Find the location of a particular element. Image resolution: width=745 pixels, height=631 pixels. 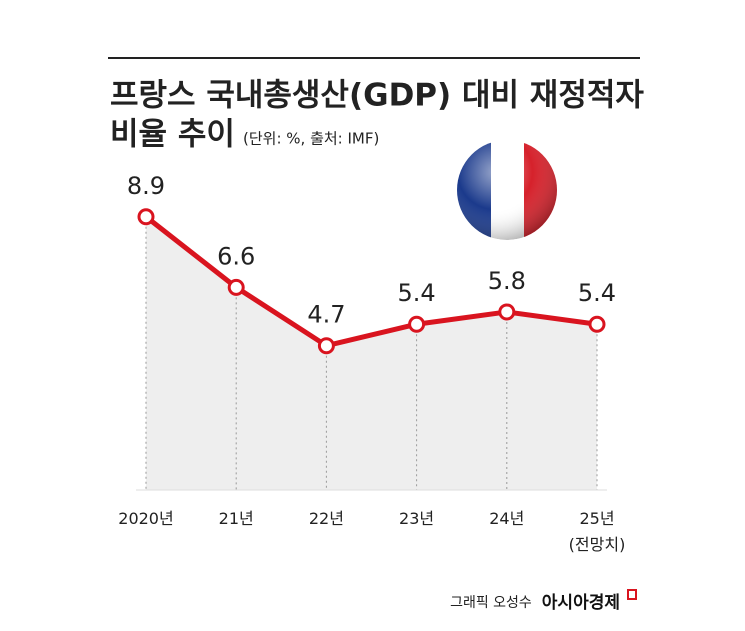

chart-title: 비율 추이 is located at coordinates (172, 135).